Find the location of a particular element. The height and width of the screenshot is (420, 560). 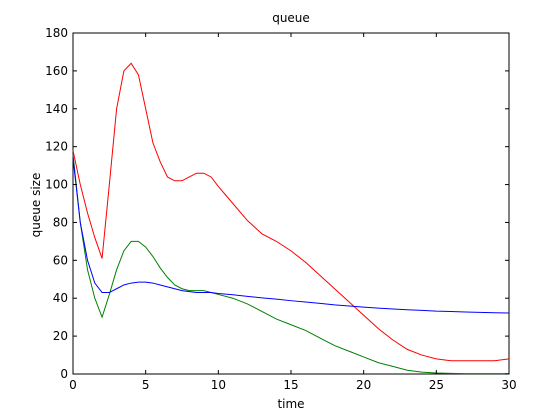

y-tick-label: 40 is located at coordinates (60, 298).